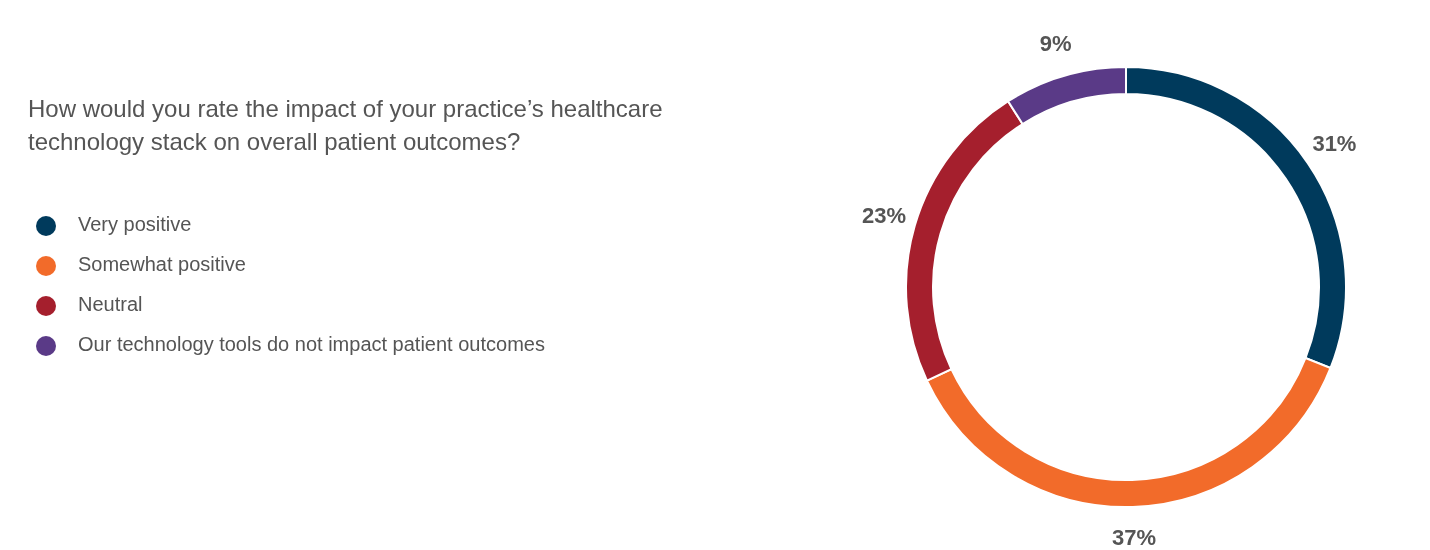 This screenshot has width=1430, height=550. Describe the element at coordinates (162, 264) in the screenshot. I see `legend-label: Somewhat positive` at that location.